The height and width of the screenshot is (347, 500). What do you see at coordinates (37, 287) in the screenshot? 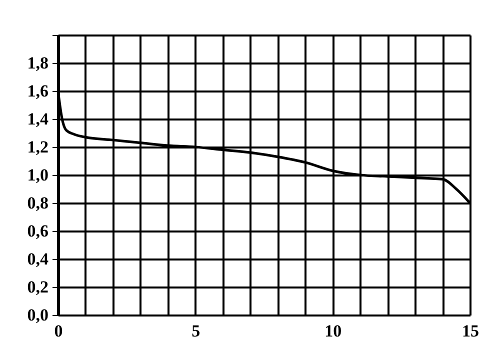
I see `y-tick-label: 0,2` at bounding box center [37, 287].